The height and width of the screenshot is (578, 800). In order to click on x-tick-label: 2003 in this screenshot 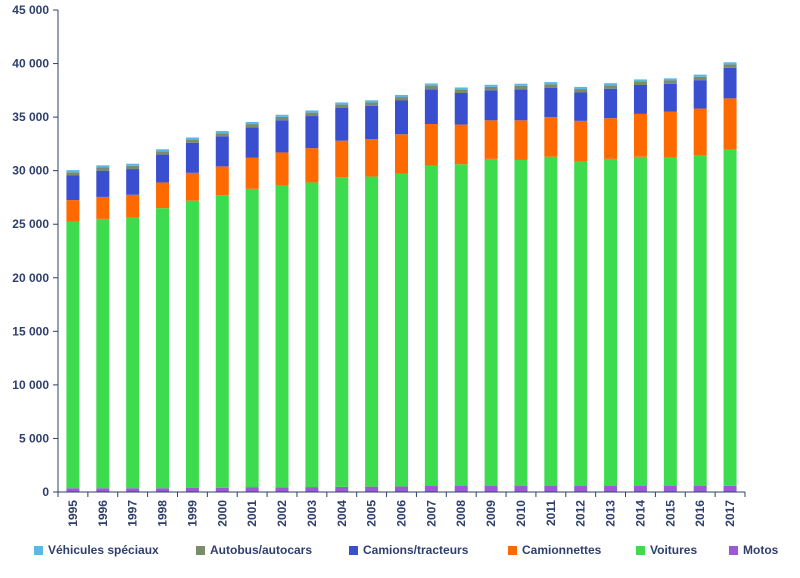, I will do `click(312, 513)`.